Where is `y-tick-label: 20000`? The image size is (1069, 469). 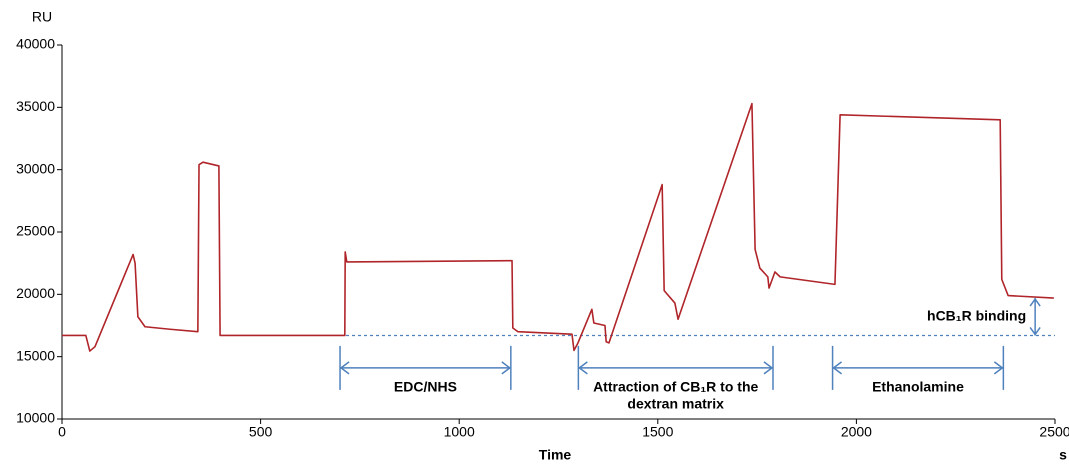 y-tick-label: 20000 is located at coordinates (35, 293).